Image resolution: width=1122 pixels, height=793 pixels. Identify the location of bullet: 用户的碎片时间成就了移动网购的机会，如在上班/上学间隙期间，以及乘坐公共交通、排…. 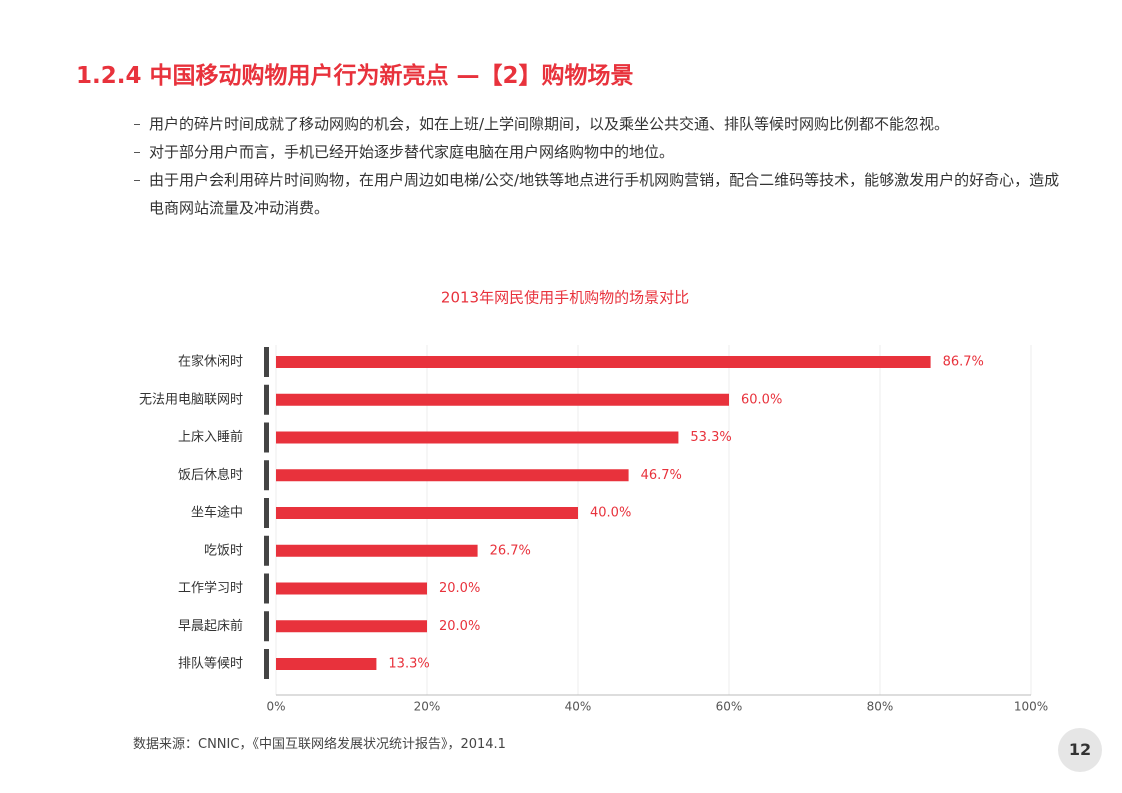
(601, 124).